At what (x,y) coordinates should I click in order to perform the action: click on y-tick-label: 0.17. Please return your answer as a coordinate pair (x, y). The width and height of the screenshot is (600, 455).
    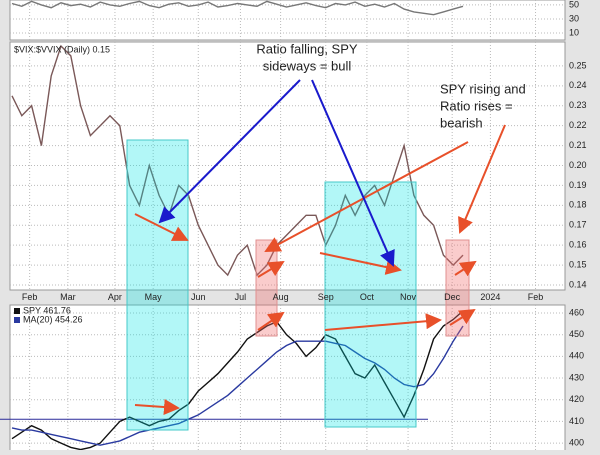
    Looking at the image, I should click on (578, 225).